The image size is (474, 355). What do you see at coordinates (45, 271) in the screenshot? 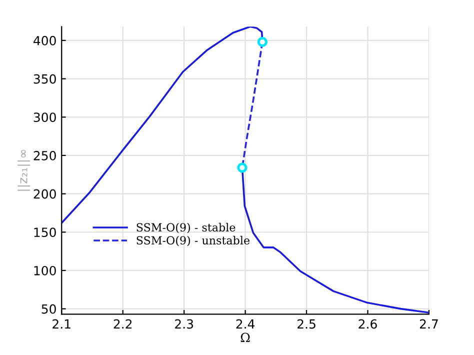
I see `y-tick-label: 100` at bounding box center [45, 271].